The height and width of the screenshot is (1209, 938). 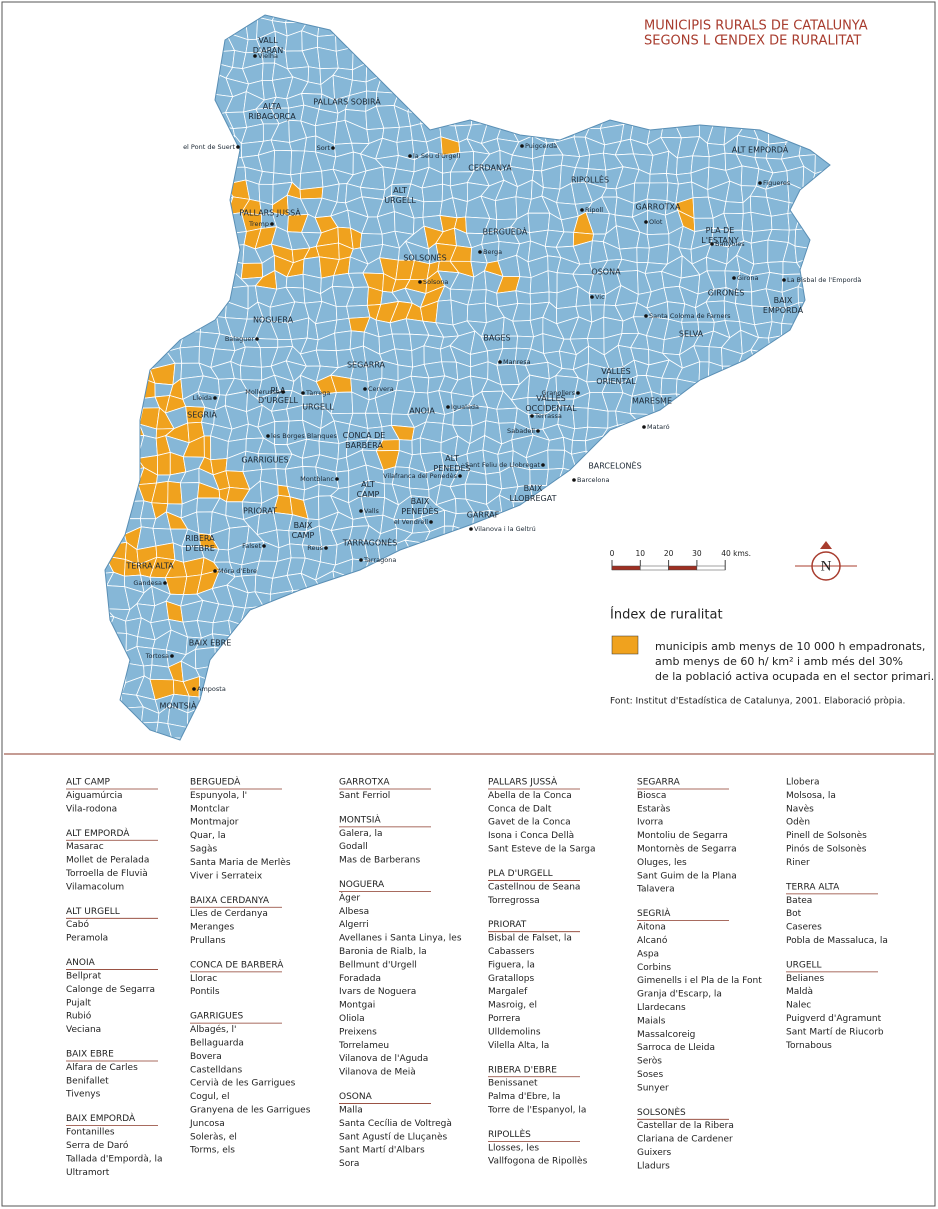 I want to click on group-heading: ALT CAMP, so click(x=88, y=783).